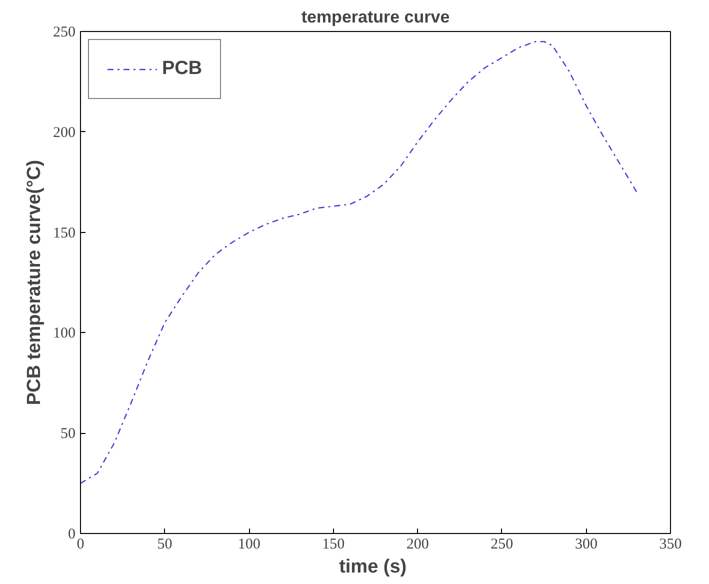 The image size is (709, 584). Describe the element at coordinates (64, 132) in the screenshot. I see `y-tick-label: 200` at that location.